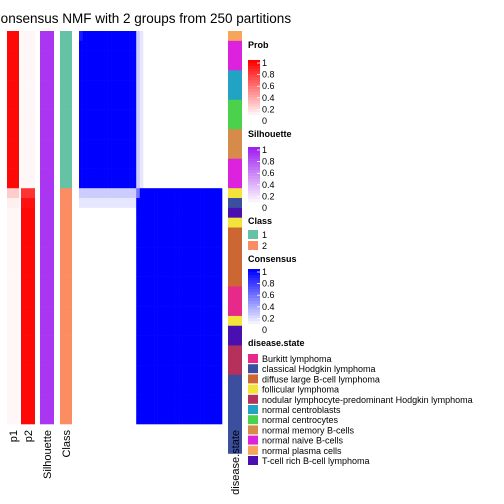 The width and height of the screenshot is (504, 504). What do you see at coordinates (13, 134) in the screenshot?
I see `p1-cell` at bounding box center [13, 134].